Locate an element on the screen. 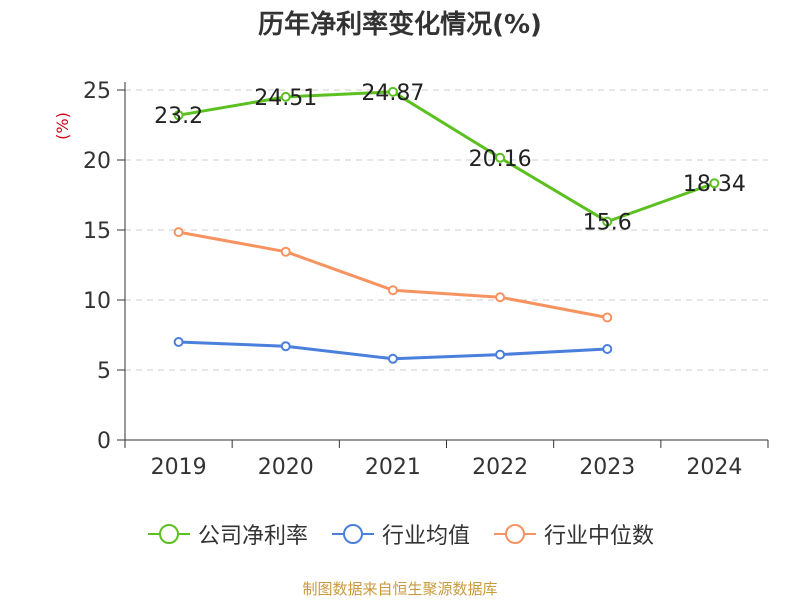 The image size is (800, 600). series-0-point-2021 is located at coordinates (392, 91).